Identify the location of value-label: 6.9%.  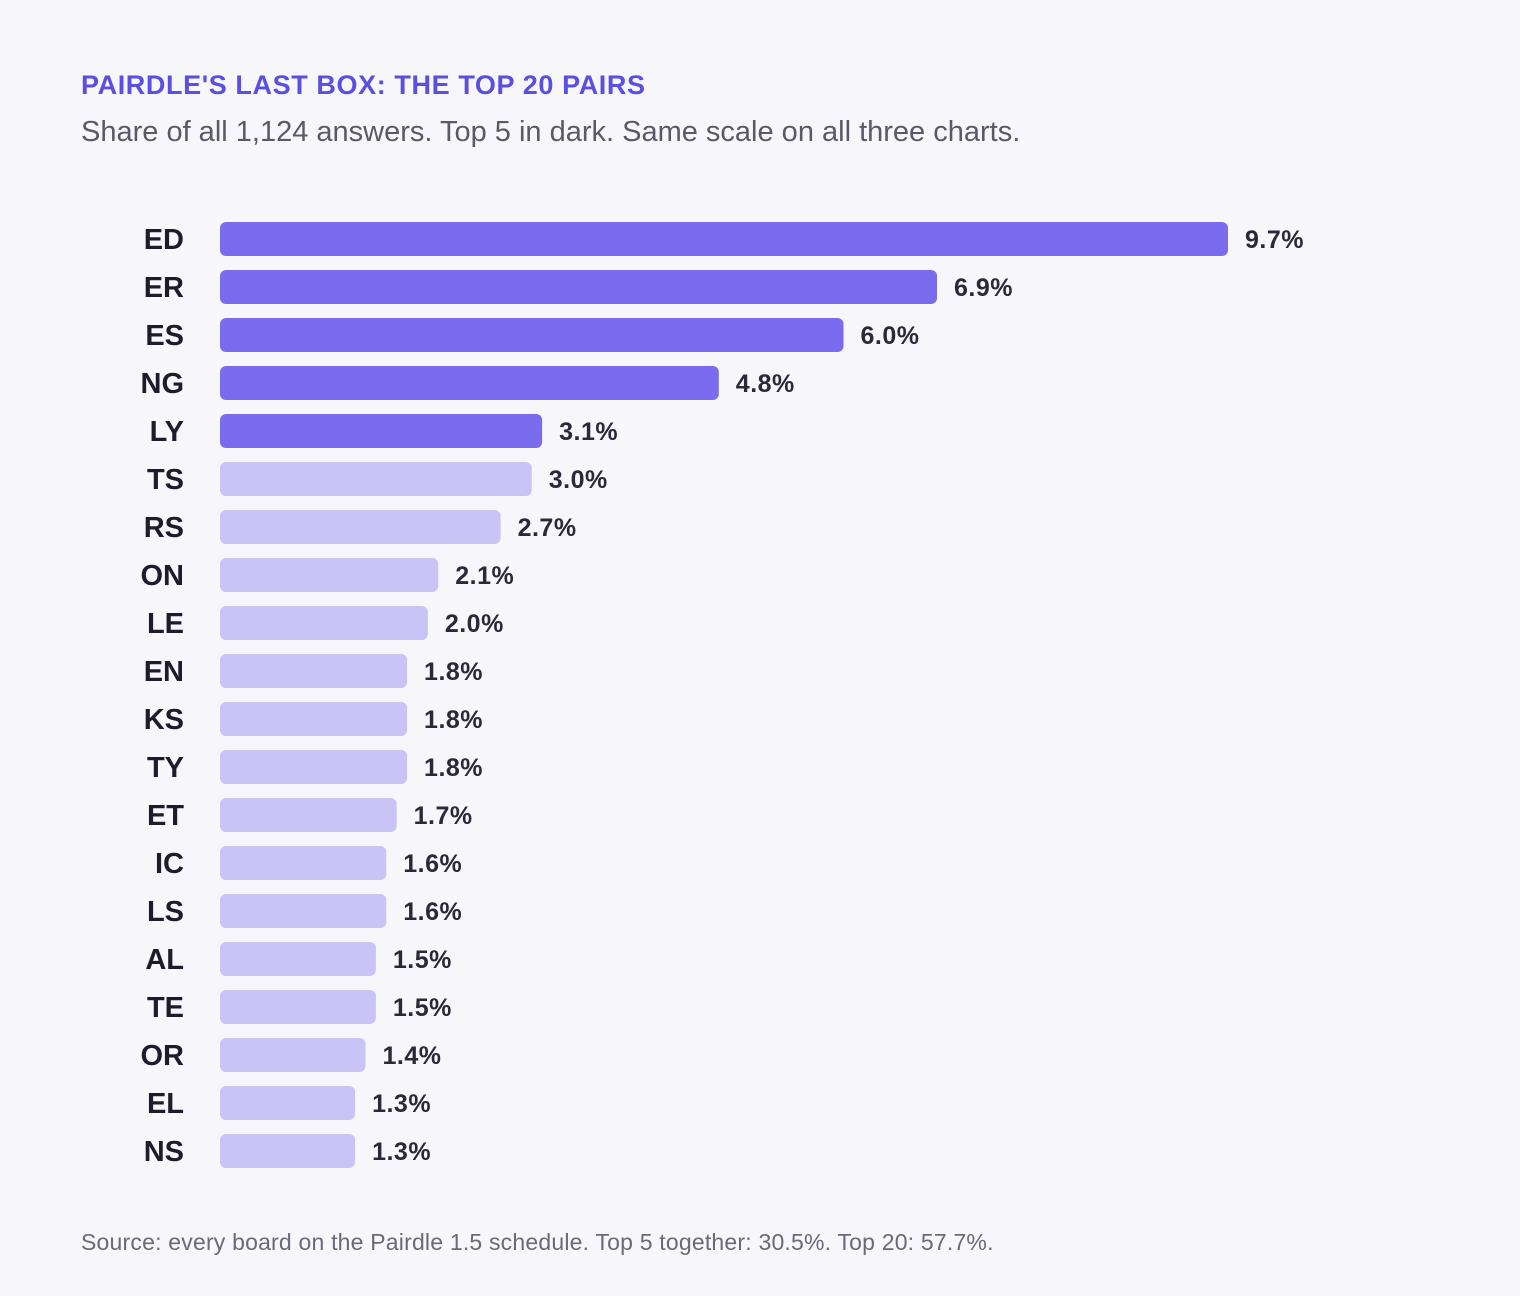
(983, 288).